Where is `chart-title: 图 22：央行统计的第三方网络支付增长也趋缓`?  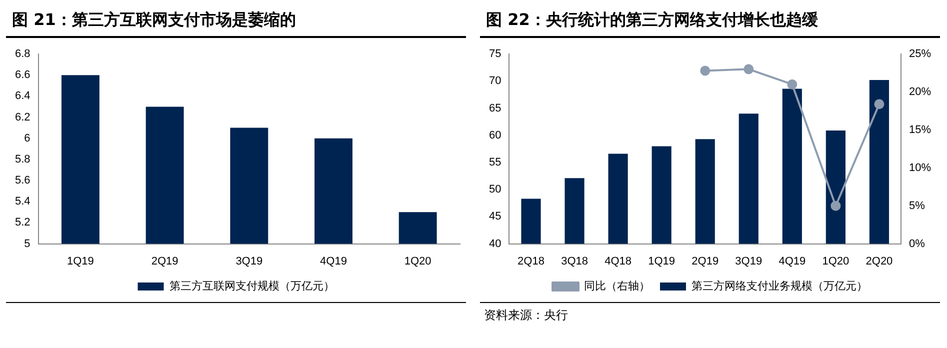
chart-title: 图 22：央行统计的第三方网络支付增长也趋缓 is located at coordinates (710, 21).